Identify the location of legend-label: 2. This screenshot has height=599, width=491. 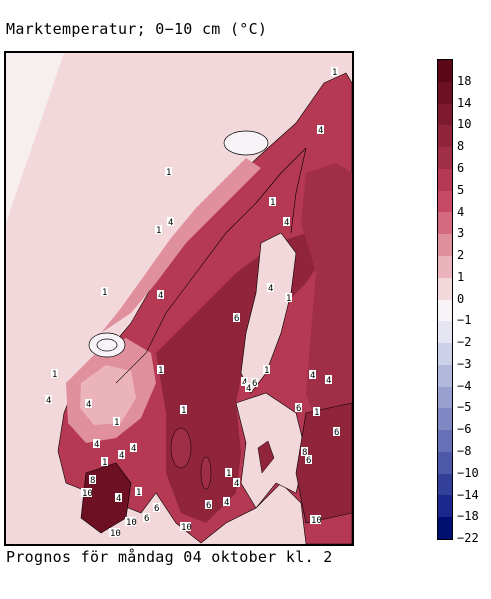
(461, 255).